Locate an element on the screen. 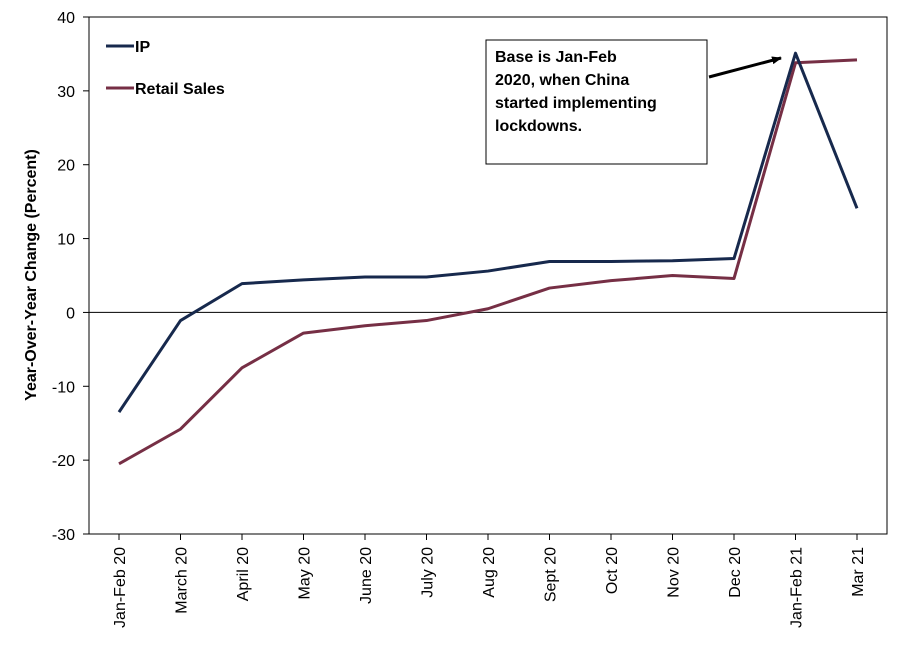 This screenshot has height=654, width=900. legend: IP Retail Sales is located at coordinates (165, 68).